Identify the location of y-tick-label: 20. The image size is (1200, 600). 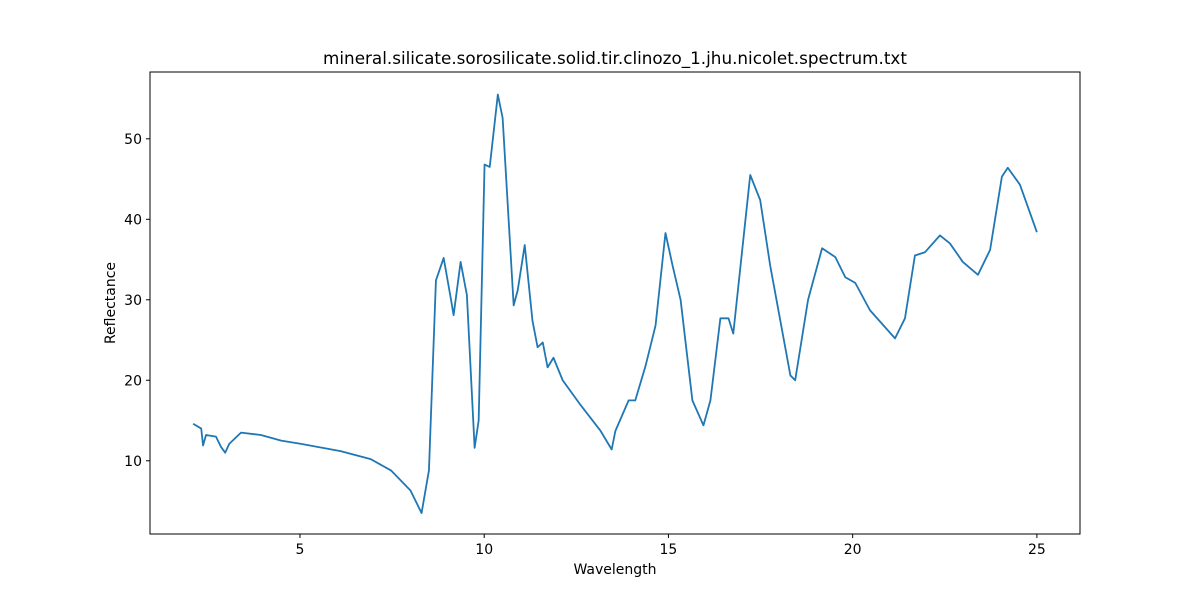
(133, 381).